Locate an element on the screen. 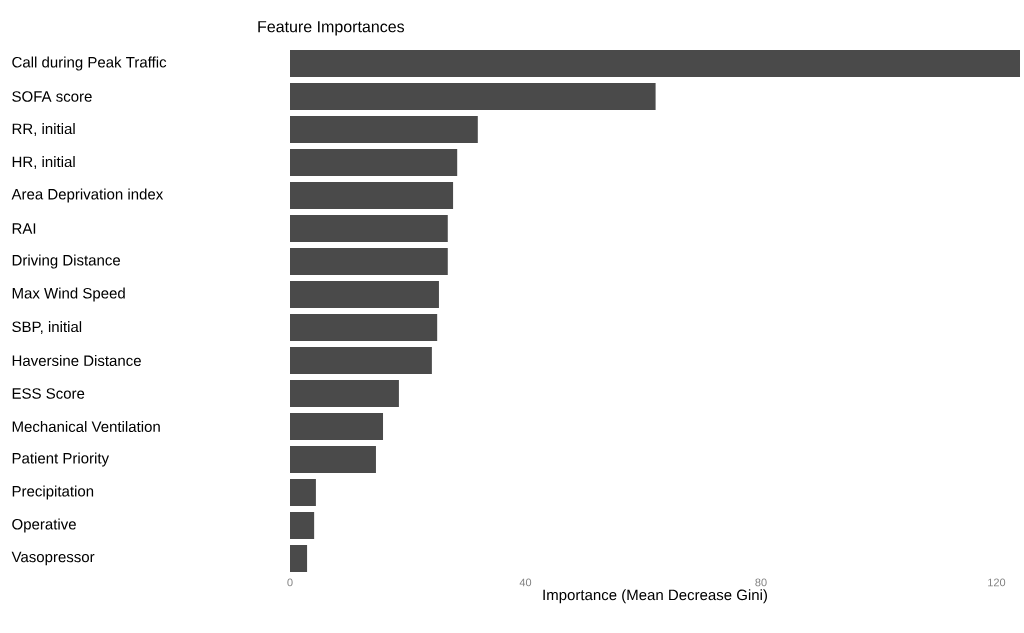  y-tick-label: HR, initial is located at coordinates (43, 162).